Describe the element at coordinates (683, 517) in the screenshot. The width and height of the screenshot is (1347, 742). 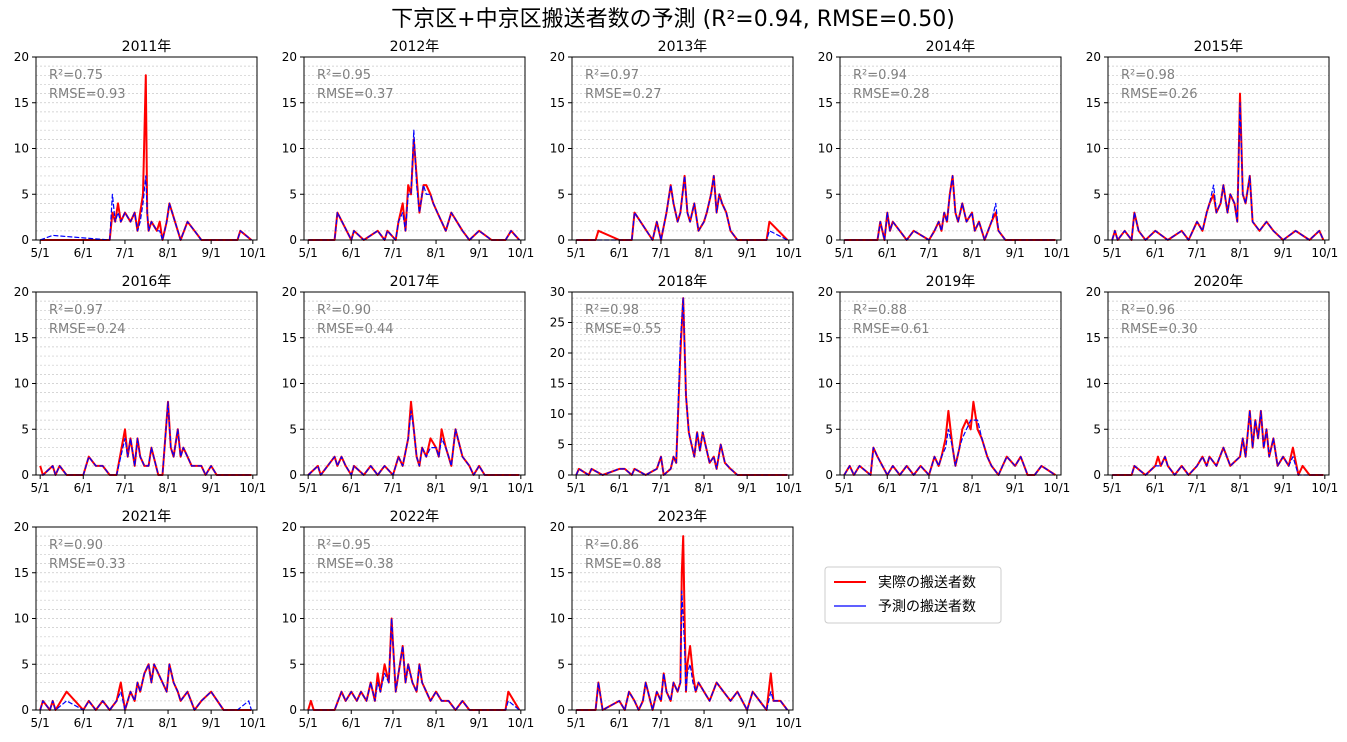
I see `panel-title: 2023年` at that location.